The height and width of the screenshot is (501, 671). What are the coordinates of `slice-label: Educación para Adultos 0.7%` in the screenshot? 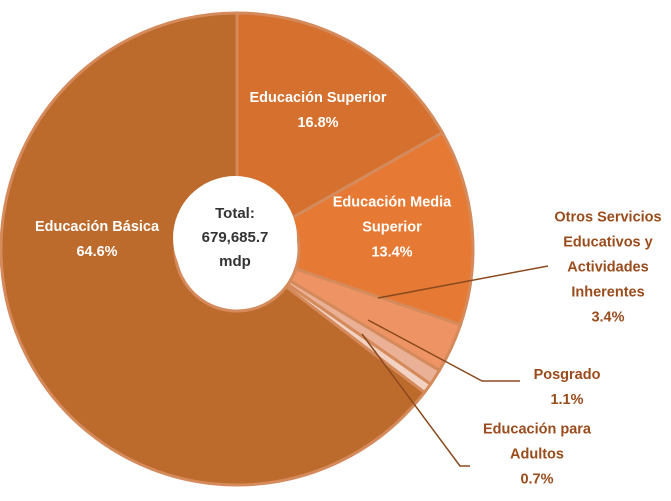 It's located at (537, 455).